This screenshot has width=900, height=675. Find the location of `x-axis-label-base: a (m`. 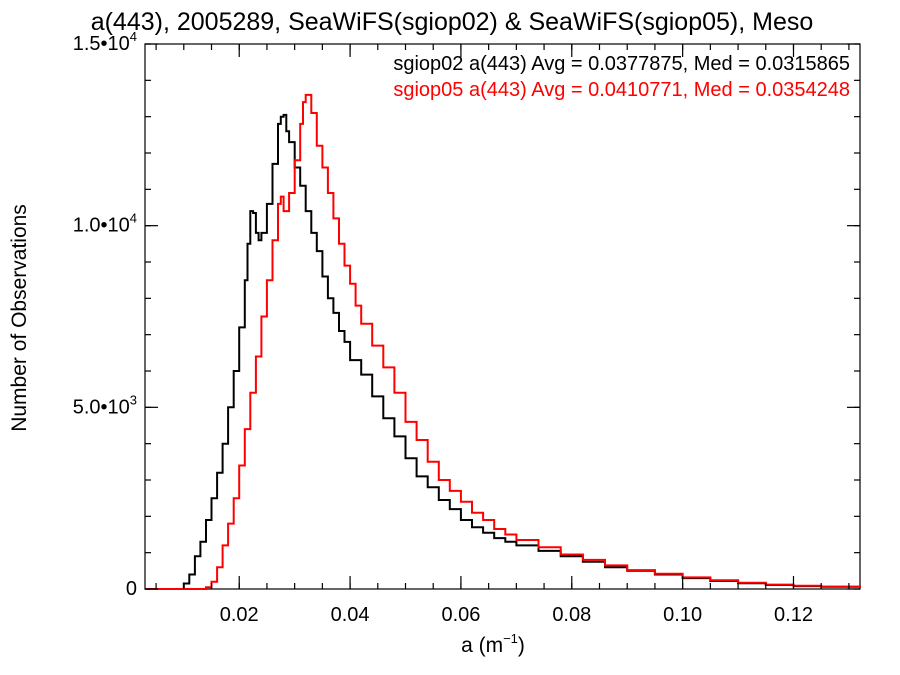

x-axis-label-base: a (m is located at coordinates (482, 645).